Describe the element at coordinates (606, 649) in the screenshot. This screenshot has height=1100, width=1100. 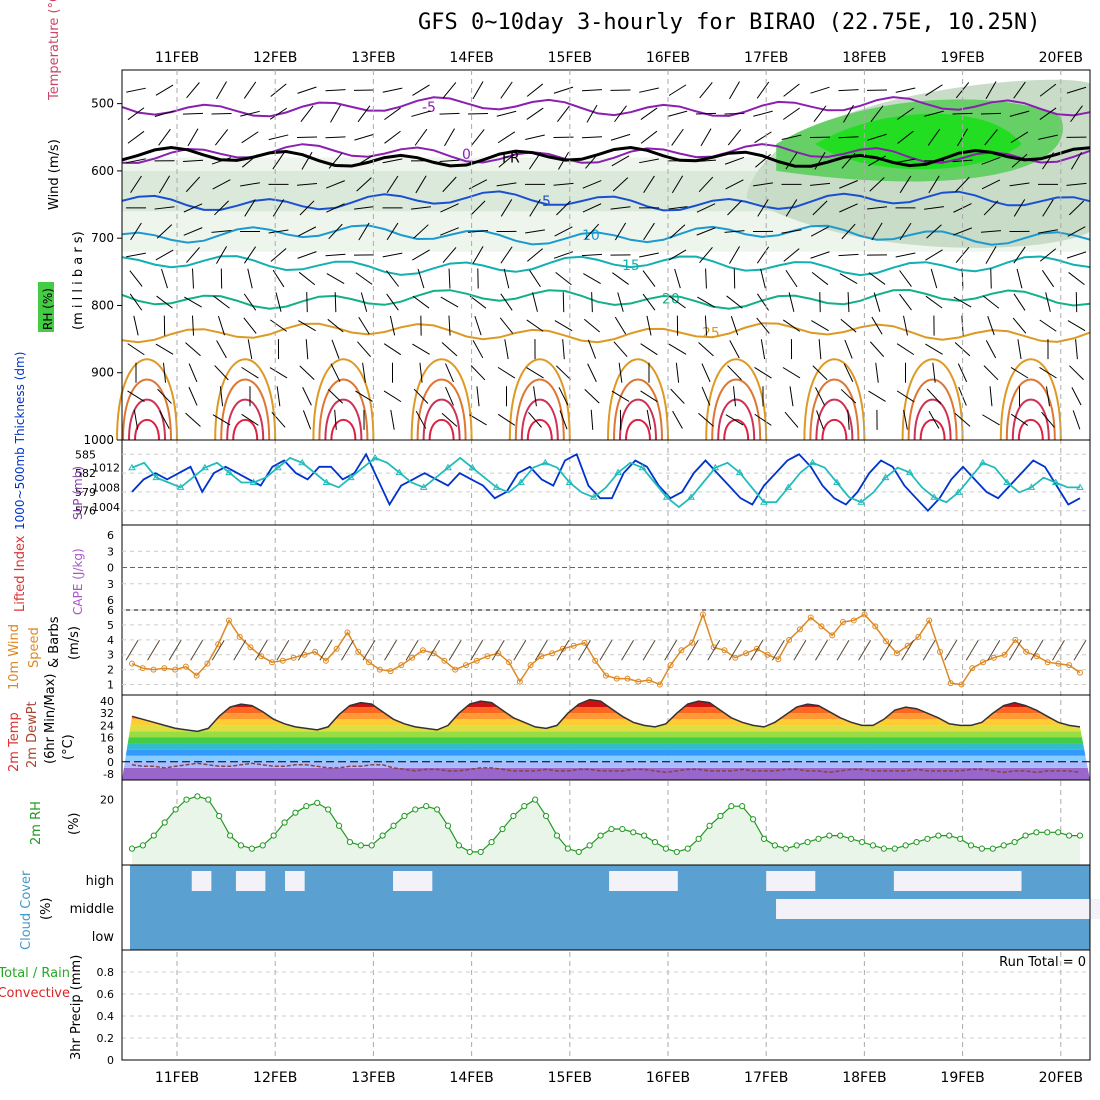
I see `wind10-series` at that location.